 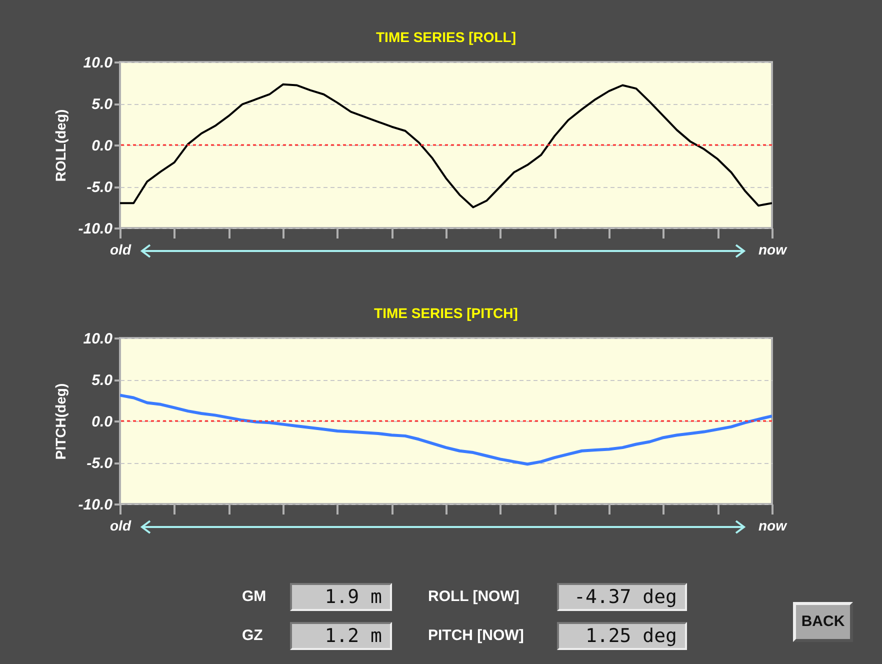 What do you see at coordinates (446, 313) in the screenshot?
I see `chart-title: TIME SERIES [PITCH]` at bounding box center [446, 313].